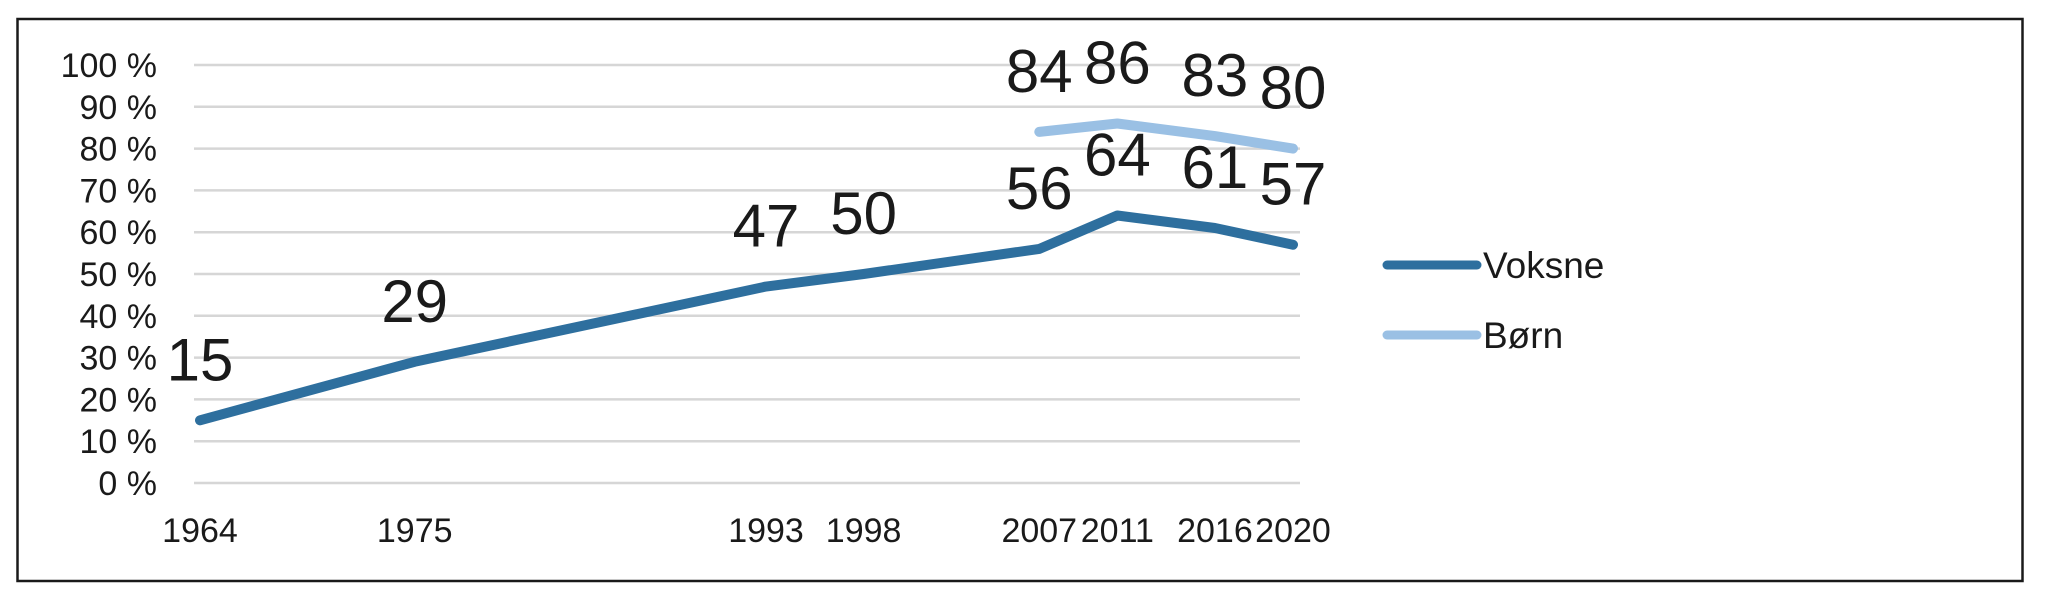 This screenshot has width=2045, height=605. Describe the element at coordinates (119, 150) in the screenshot. I see `y-tick-label: 80 %` at that location.